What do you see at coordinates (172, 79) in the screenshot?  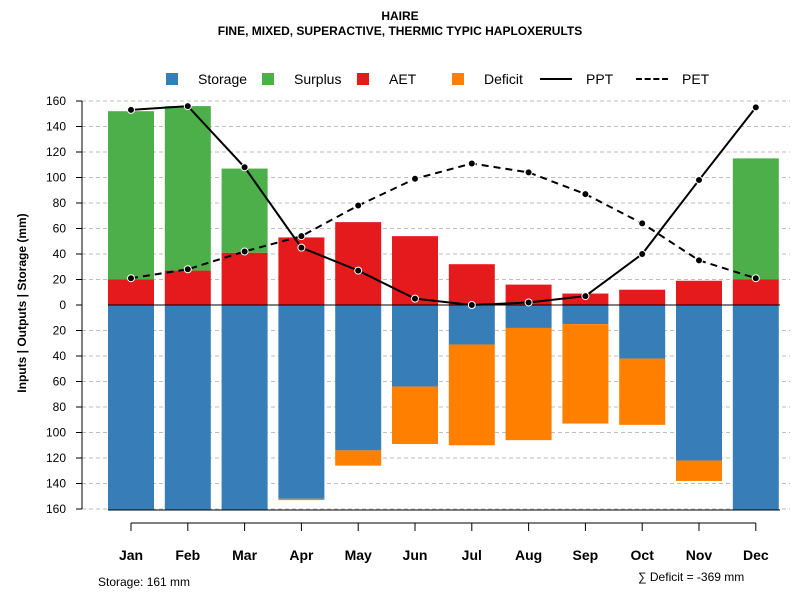 I see `storage-swatch-icon` at bounding box center [172, 79].